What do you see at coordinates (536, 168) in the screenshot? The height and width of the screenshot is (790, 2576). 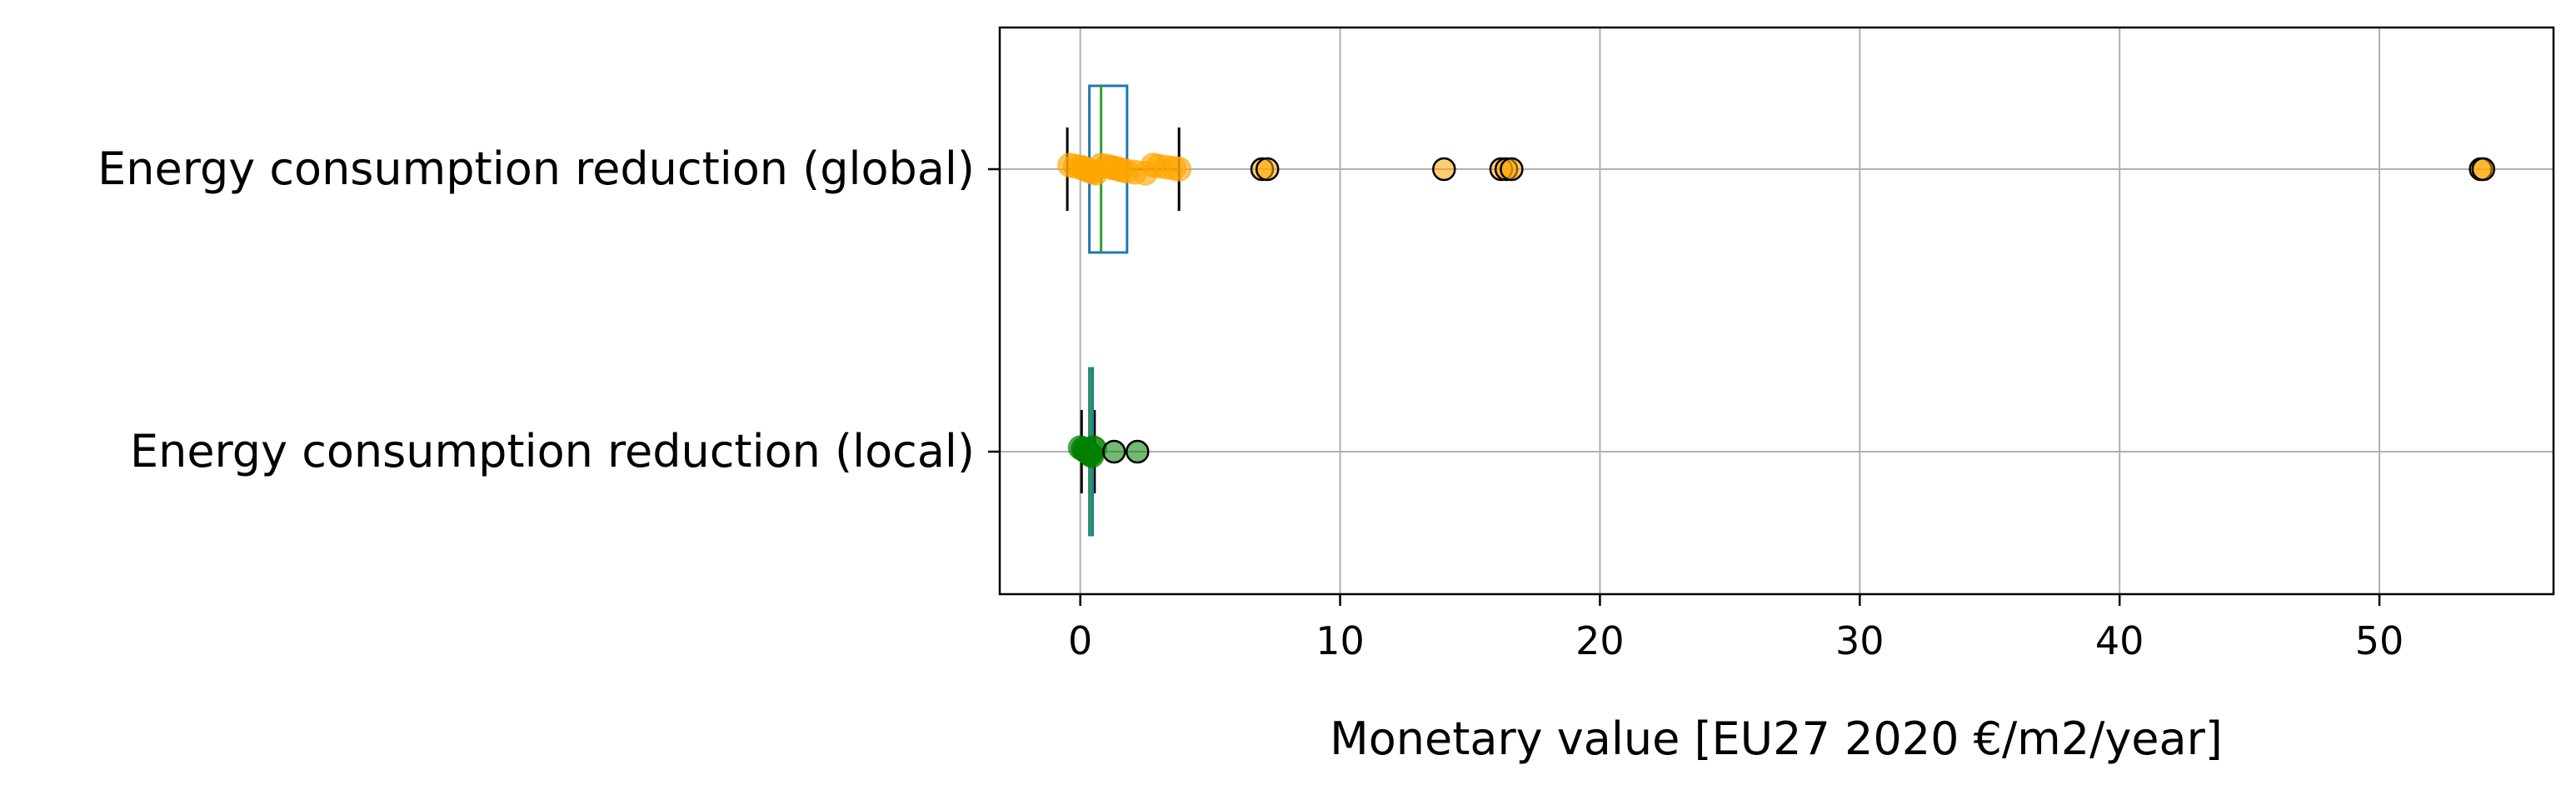 I see `category-label: Energy consumption reduction (global)` at bounding box center [536, 168].